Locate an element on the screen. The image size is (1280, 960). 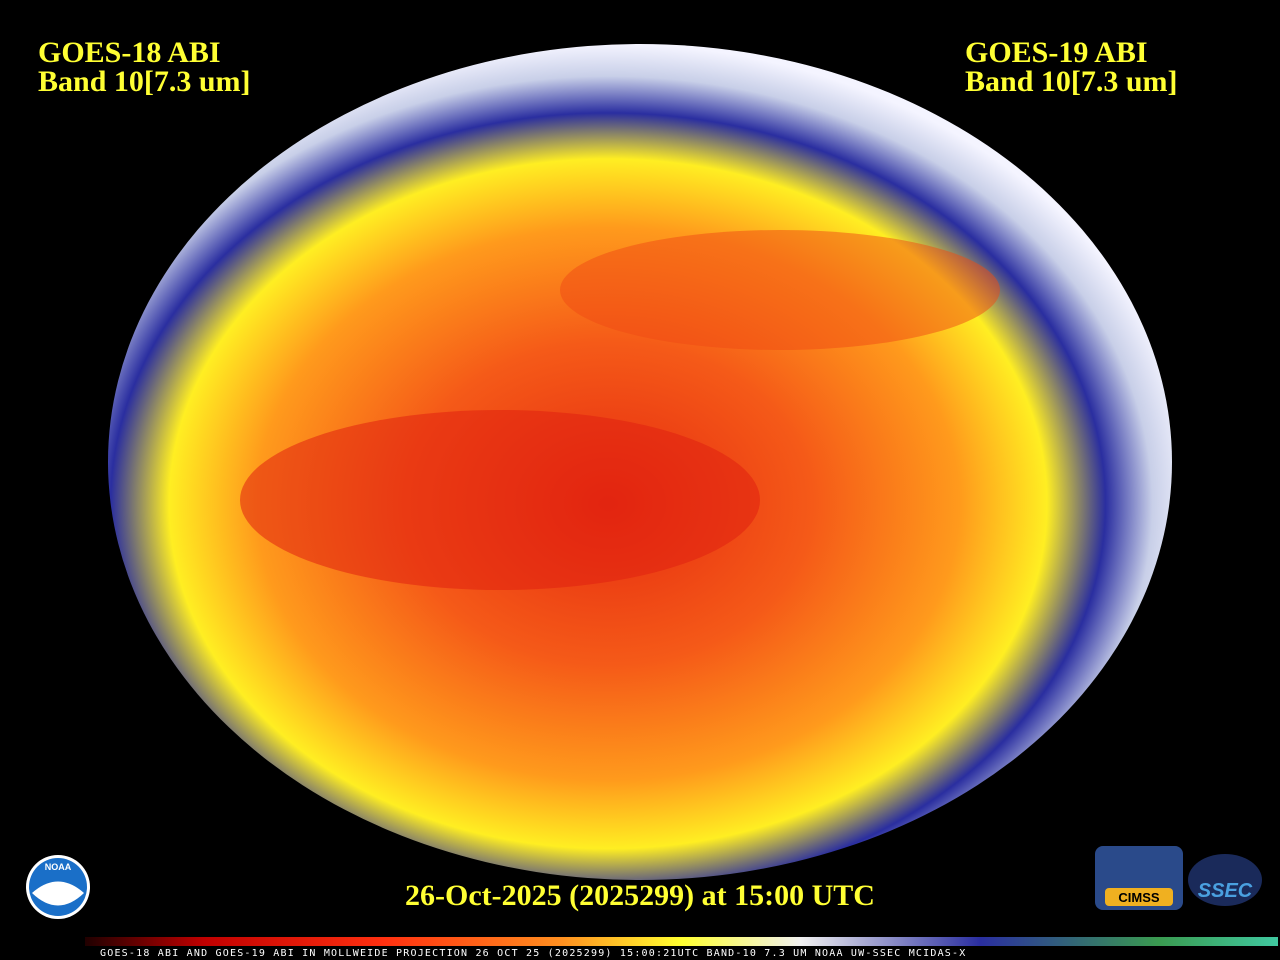
logo-text: NOAA is located at coordinates (58, 867).